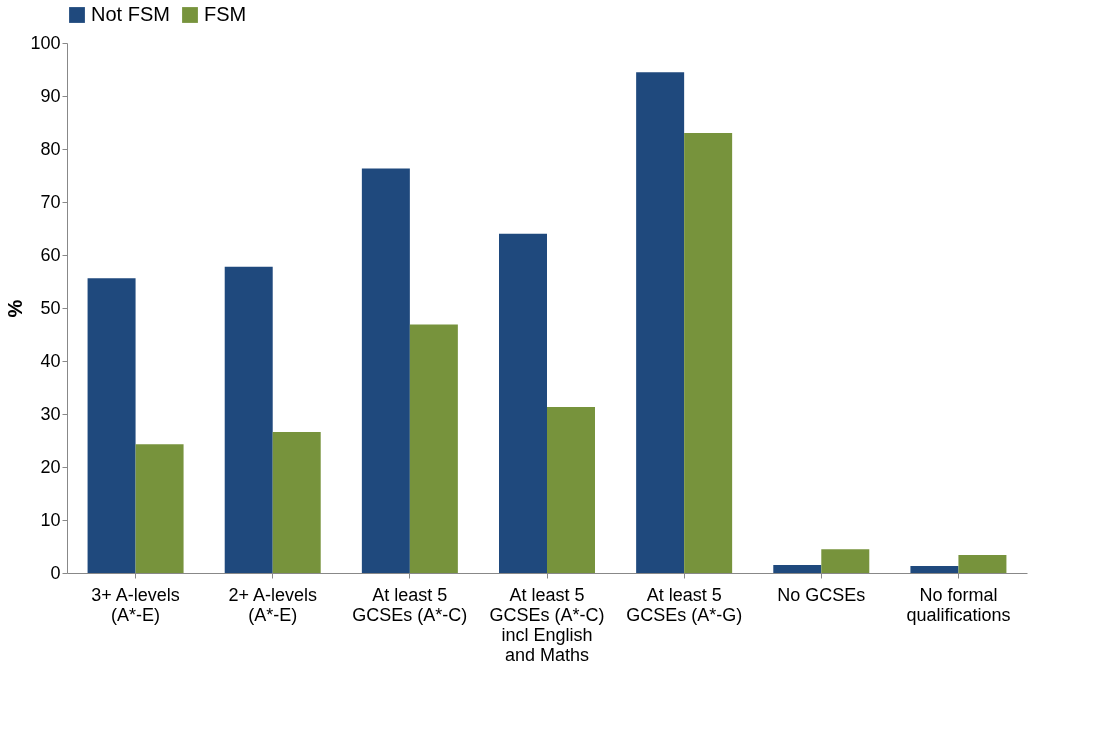  What do you see at coordinates (15, 308) in the screenshot?
I see `y-axis-title: %` at bounding box center [15, 308].